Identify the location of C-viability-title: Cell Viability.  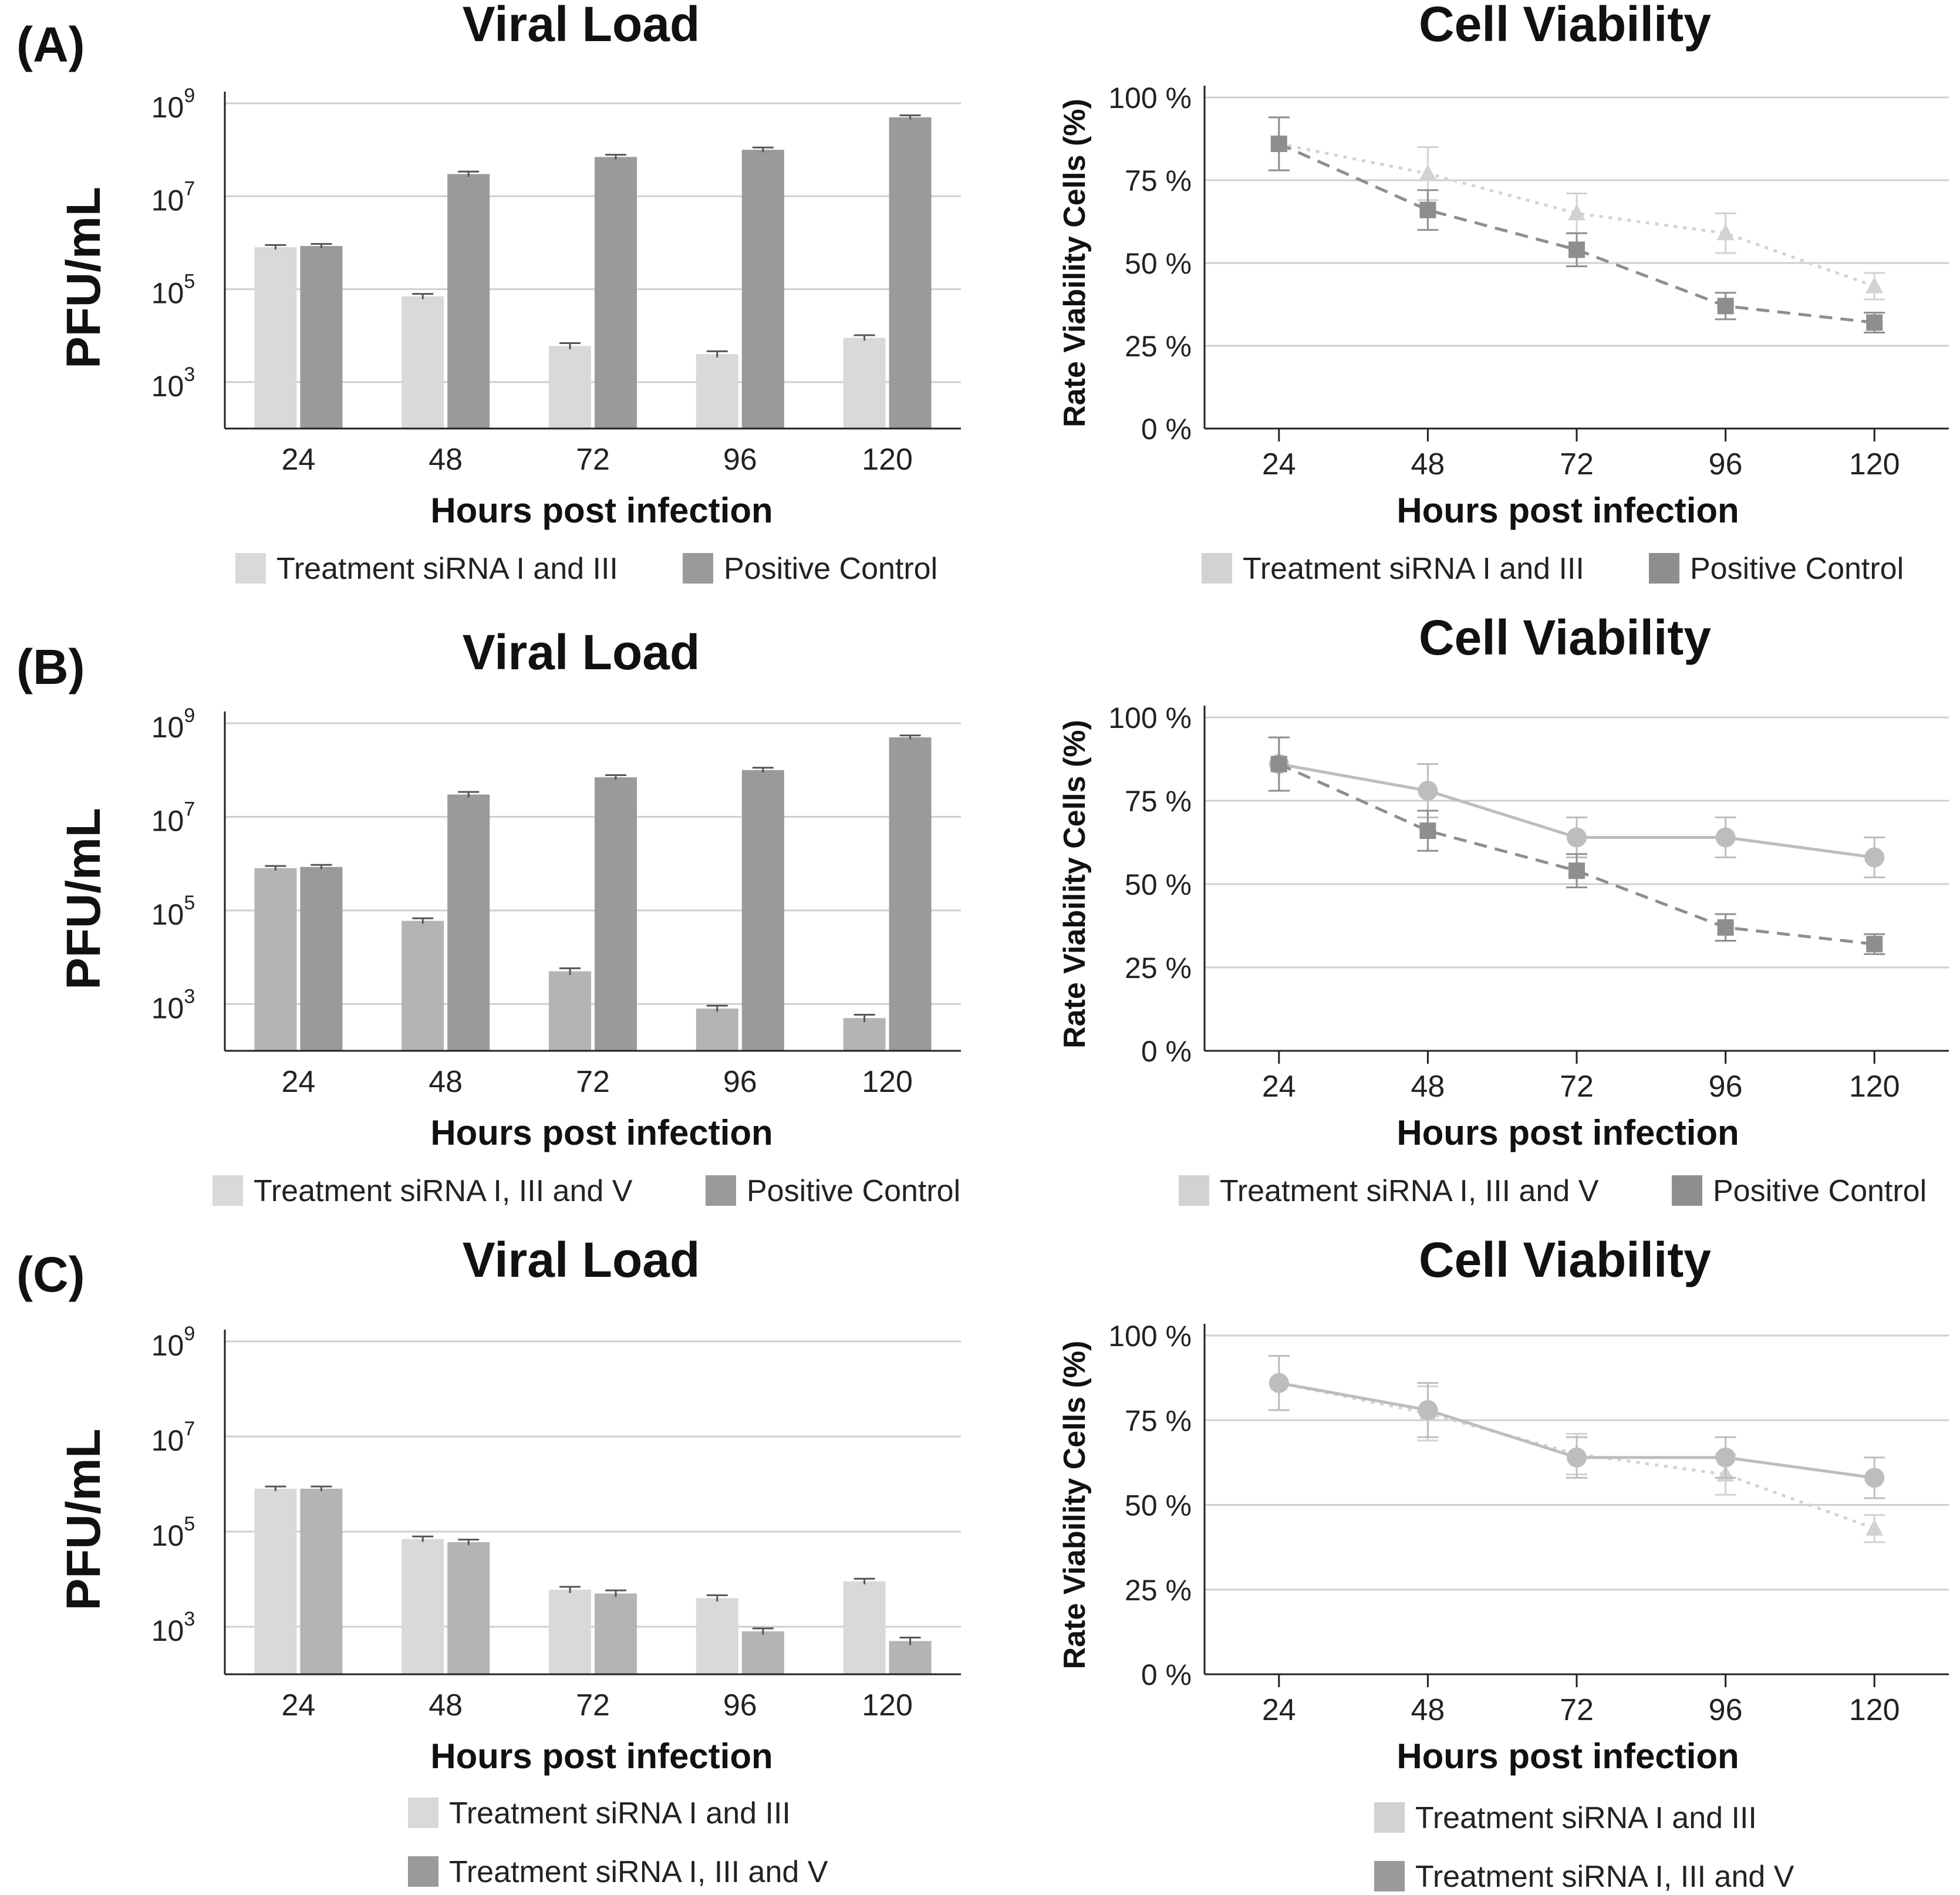
(1565, 1260).